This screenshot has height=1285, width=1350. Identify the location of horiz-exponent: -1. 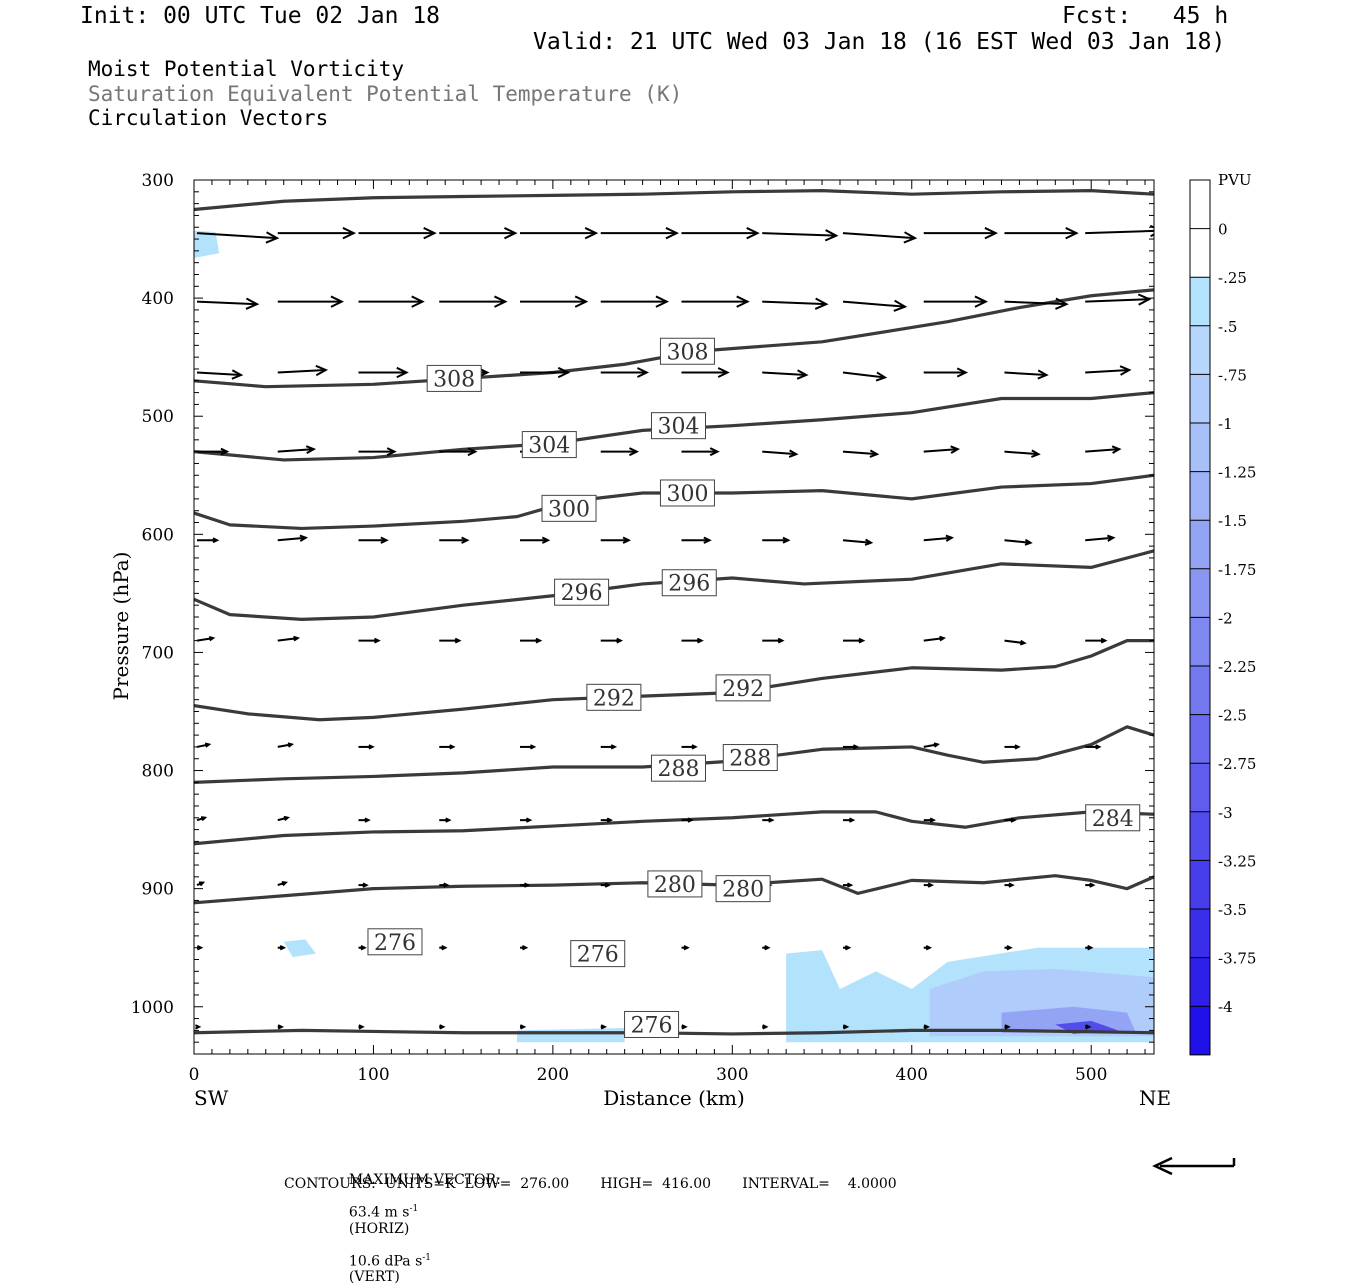
(414, 1209).